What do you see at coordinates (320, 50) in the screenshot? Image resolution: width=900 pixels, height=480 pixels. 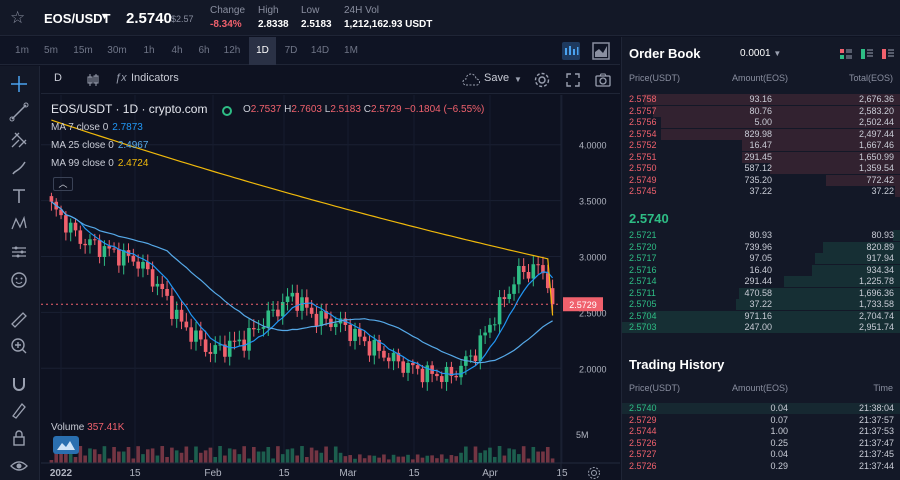 I see `interval-14d: 14D` at bounding box center [320, 50].